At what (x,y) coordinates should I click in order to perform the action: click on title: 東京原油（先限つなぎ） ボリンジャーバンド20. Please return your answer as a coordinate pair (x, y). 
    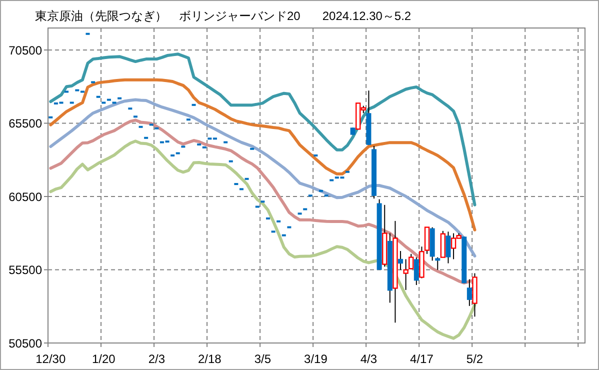
    Looking at the image, I should click on (167, 16).